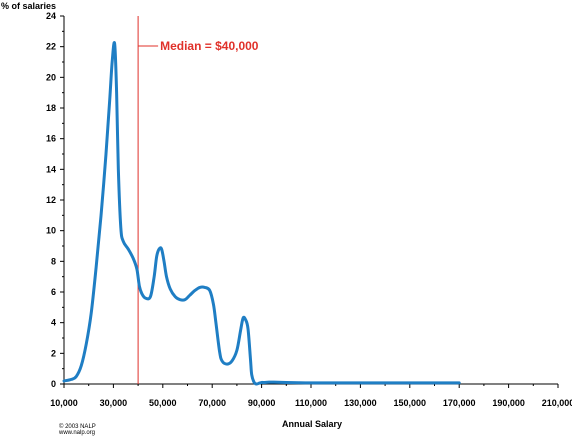 The width and height of the screenshot is (572, 439). I want to click on x-tick-label: 110,000, so click(311, 403).